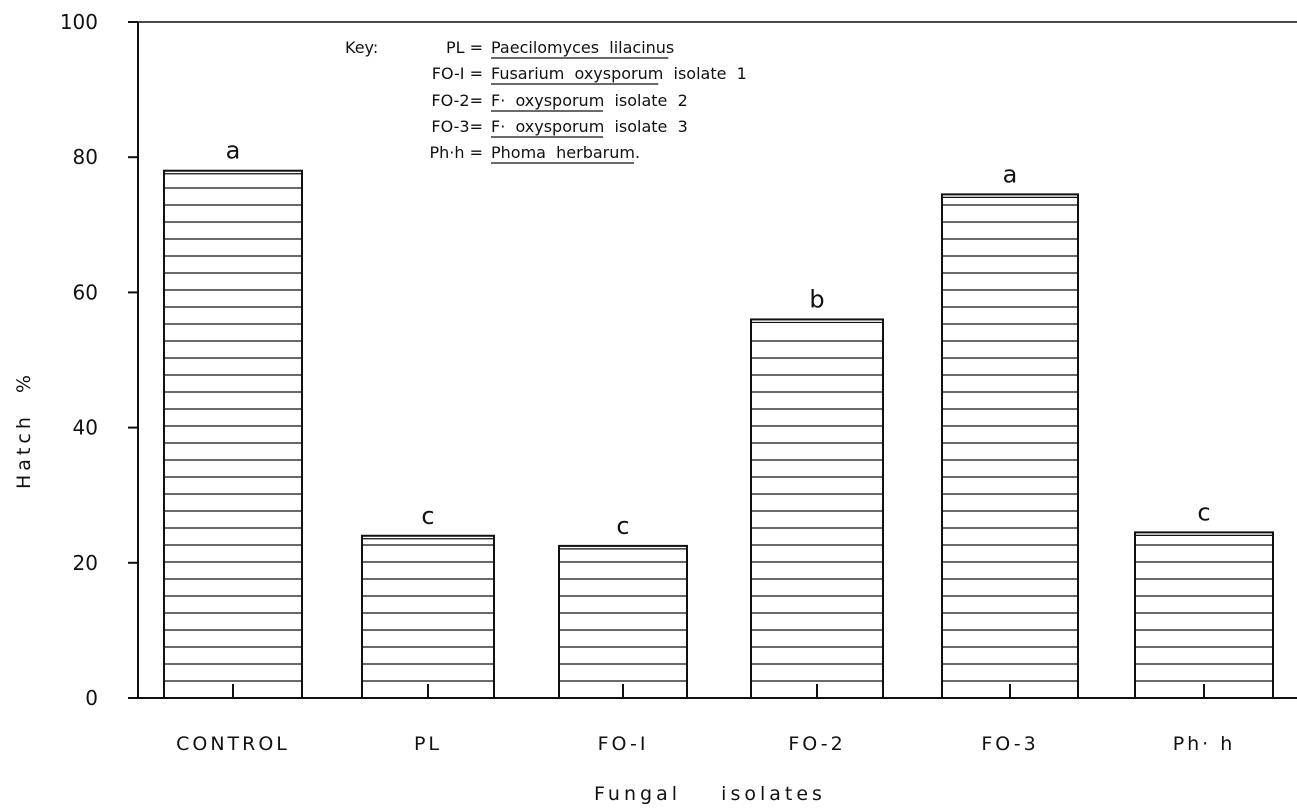 Image resolution: width=1297 pixels, height=812 pixels. Describe the element at coordinates (24, 430) in the screenshot. I see `y-axis-title: Hatch %` at that location.